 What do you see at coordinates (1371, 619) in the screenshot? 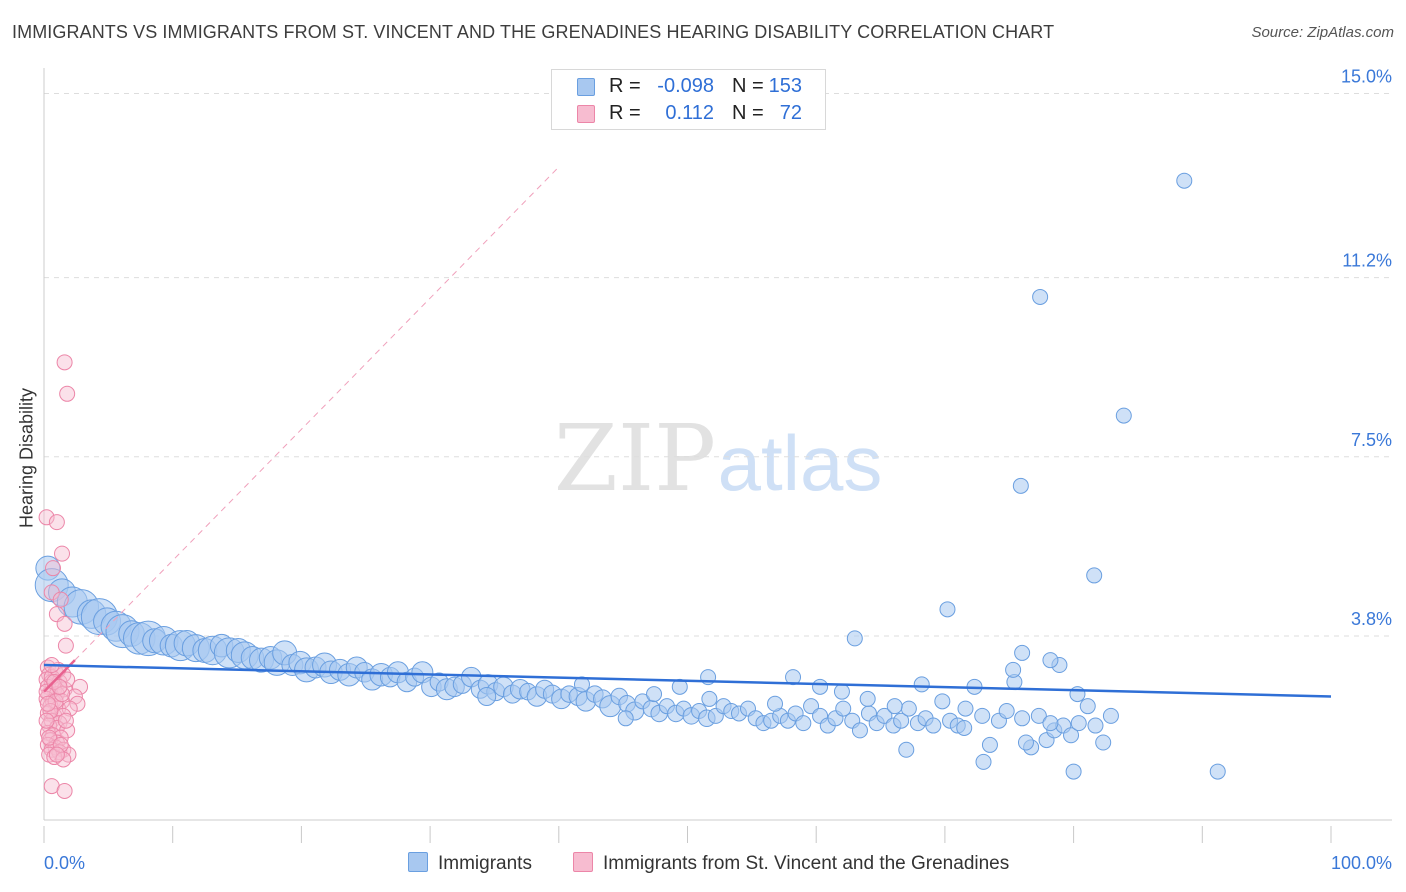
I see `y-tick-label: 3.8%` at bounding box center [1371, 619].